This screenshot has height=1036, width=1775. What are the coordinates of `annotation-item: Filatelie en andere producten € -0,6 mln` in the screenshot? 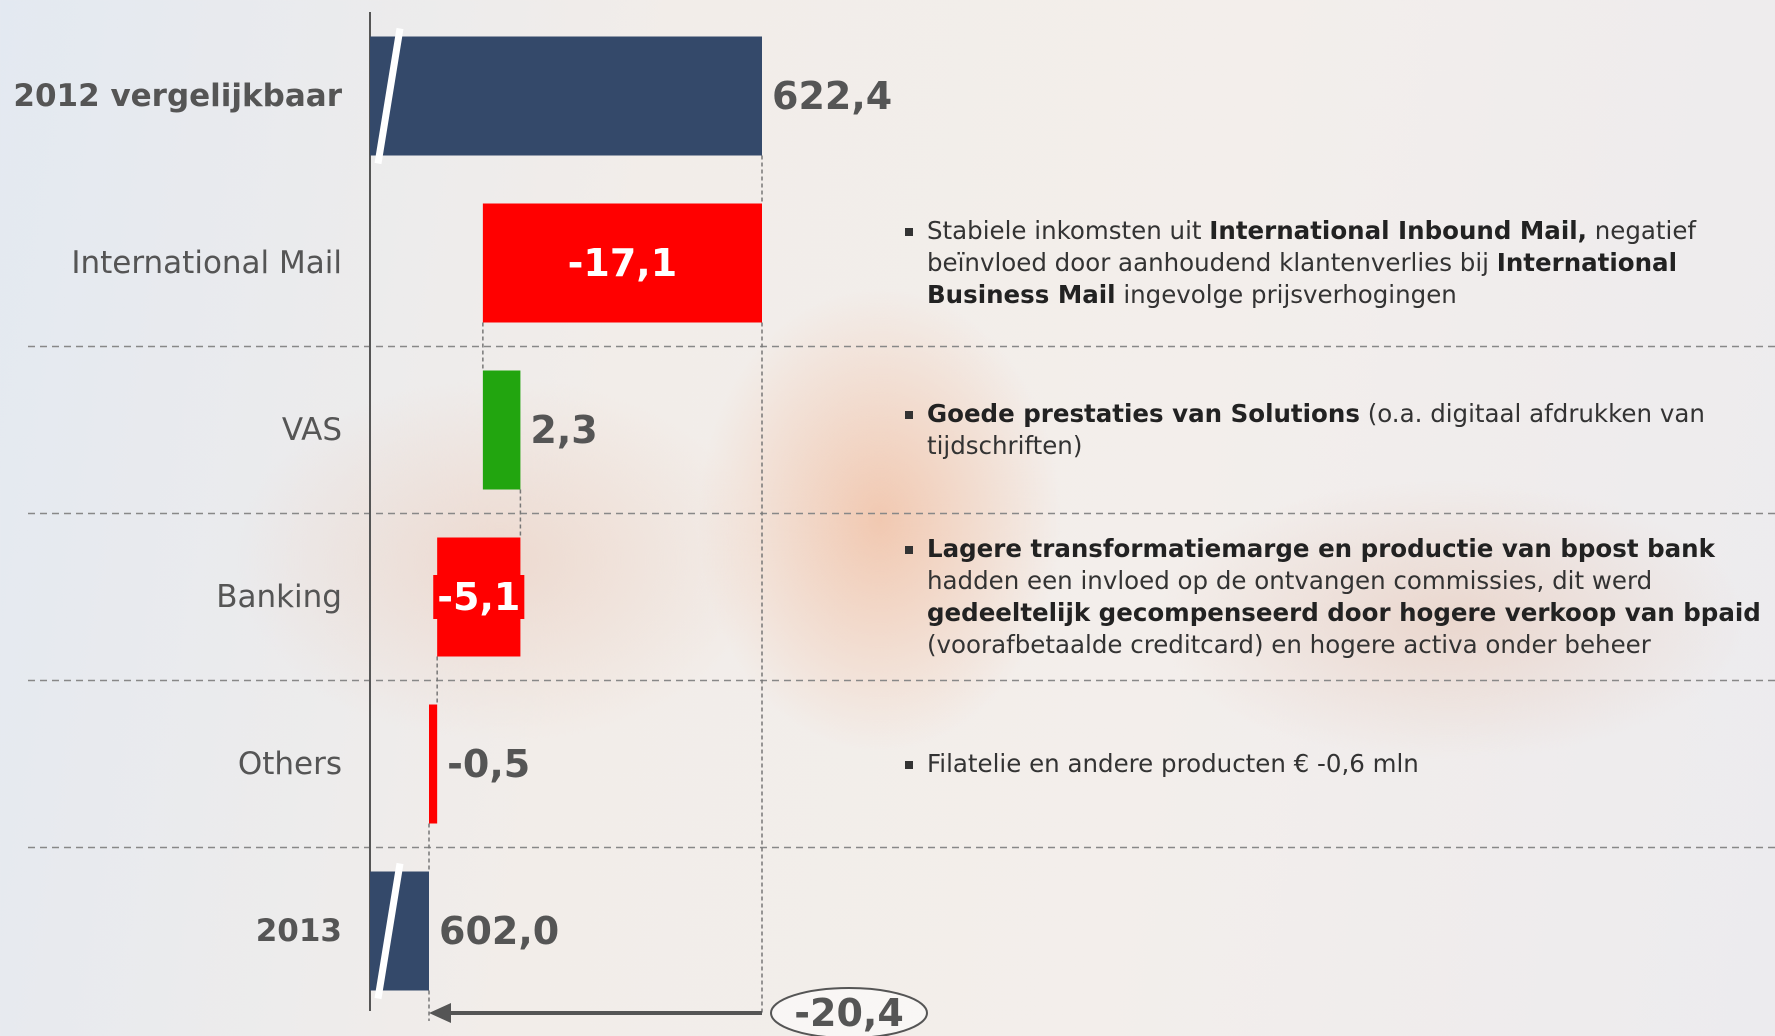 It's located at (1351, 764).